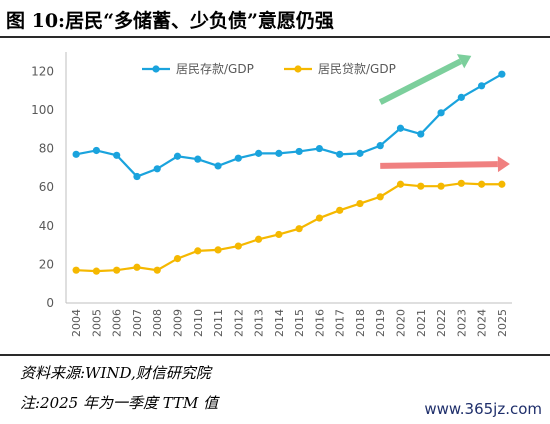 This screenshot has height=424, width=550. What do you see at coordinates (401, 323) in the screenshot?
I see `x-tick-label: 2020` at bounding box center [401, 323].